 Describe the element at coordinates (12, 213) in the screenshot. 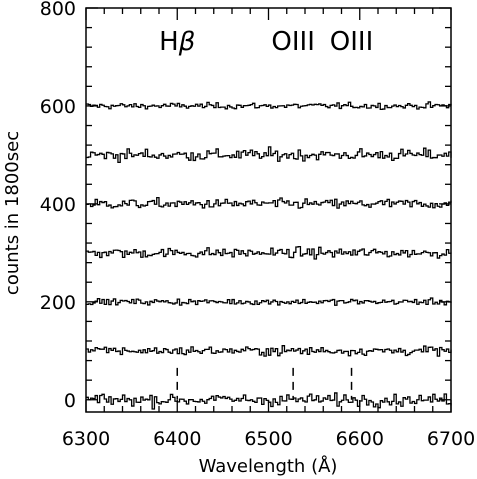

I see `y-axis-title: counts in 1800sec` at that location.